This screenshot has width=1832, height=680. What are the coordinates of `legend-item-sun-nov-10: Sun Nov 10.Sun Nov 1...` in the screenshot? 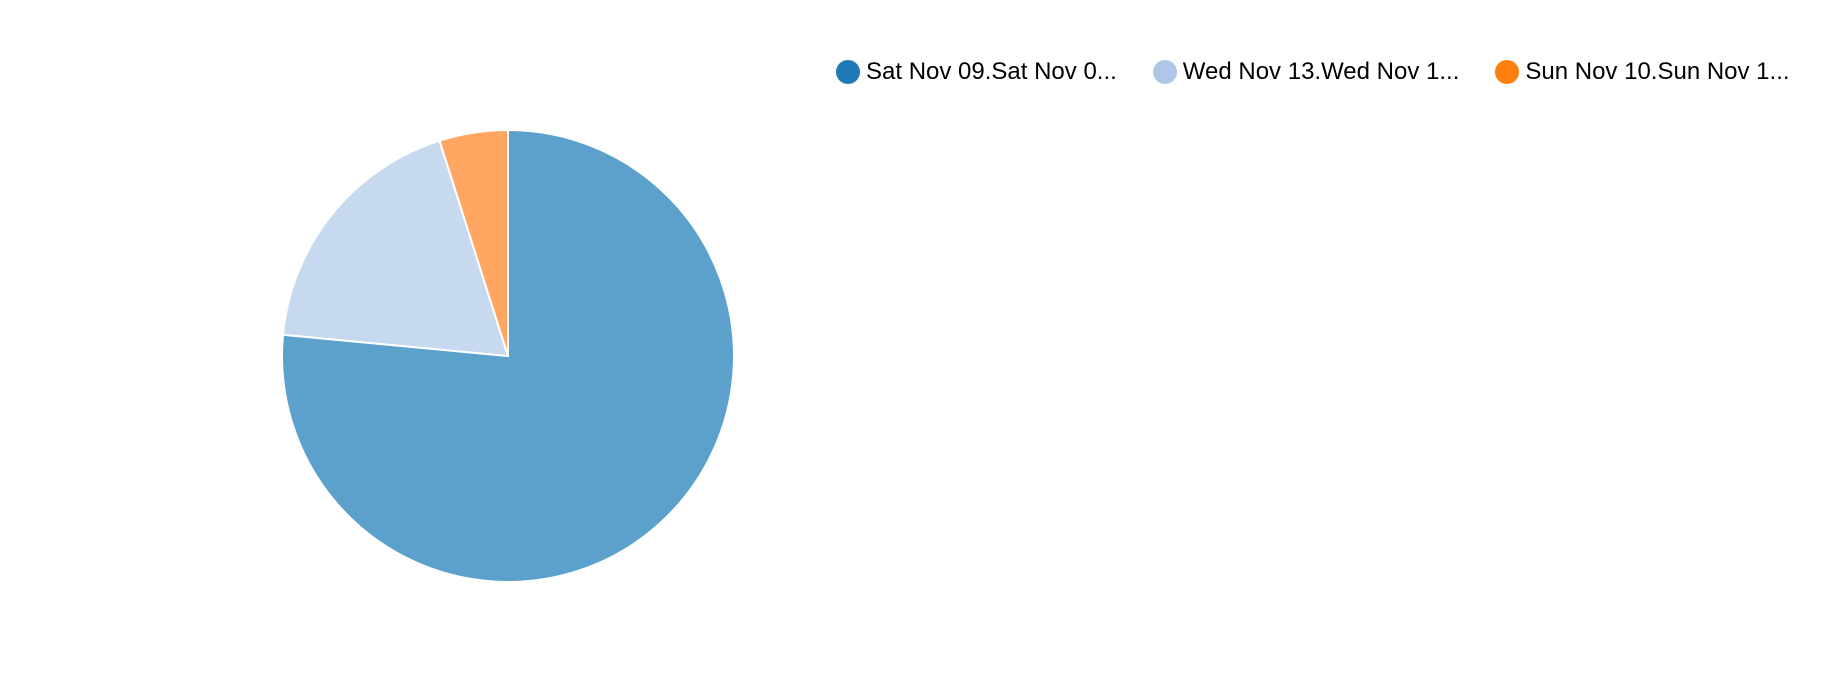 It's located at (1642, 72).